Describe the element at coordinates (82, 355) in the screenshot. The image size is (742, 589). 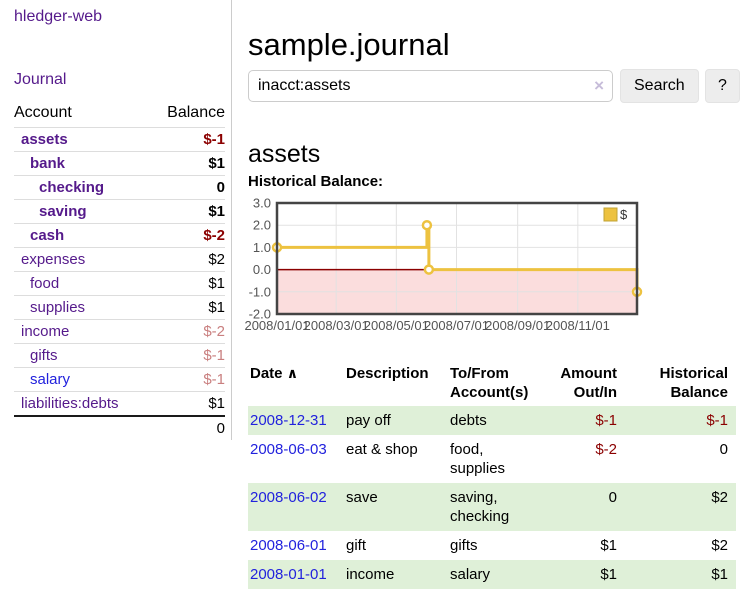
I see `account-cell: gifts` at that location.